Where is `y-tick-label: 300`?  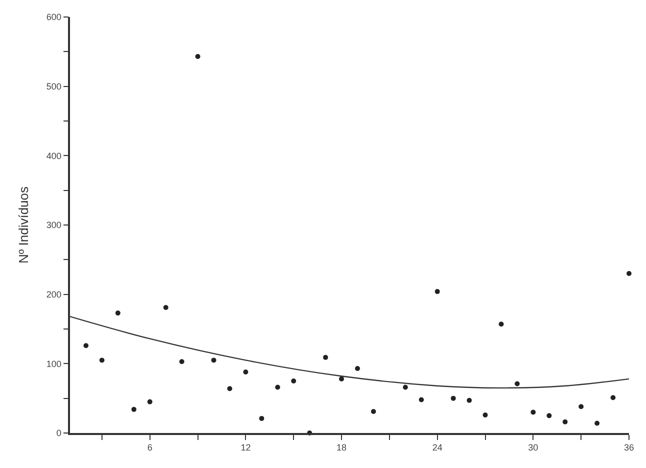
y-tick-label: 300 is located at coordinates (54, 225).